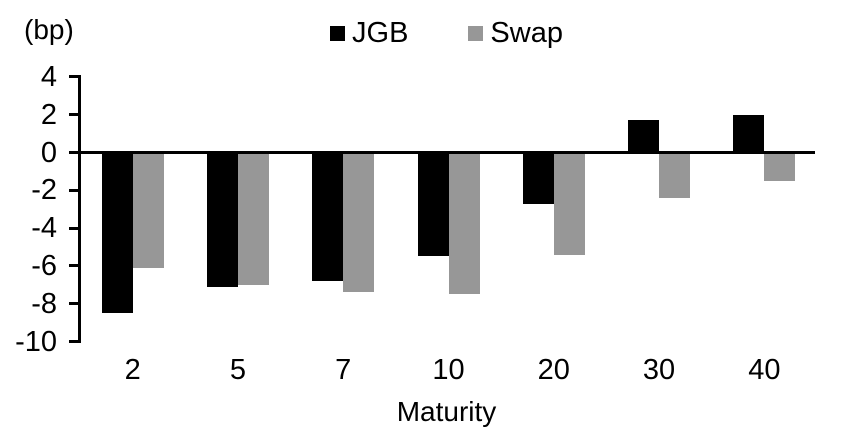 The width and height of the screenshot is (852, 438). Describe the element at coordinates (476, 33) in the screenshot. I see `legend-marker-swap-icon` at that location.